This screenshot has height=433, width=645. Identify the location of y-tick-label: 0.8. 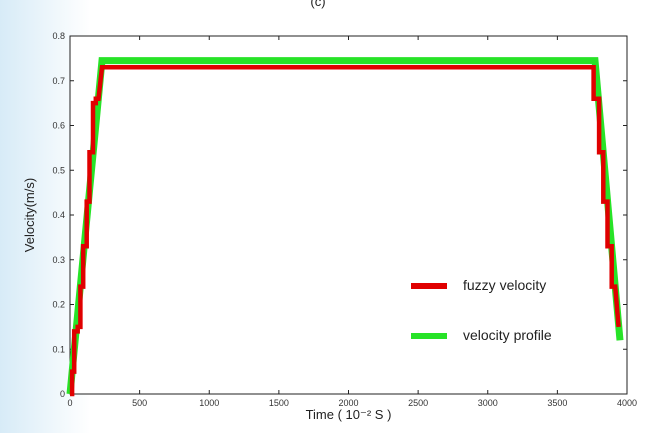
(58, 36).